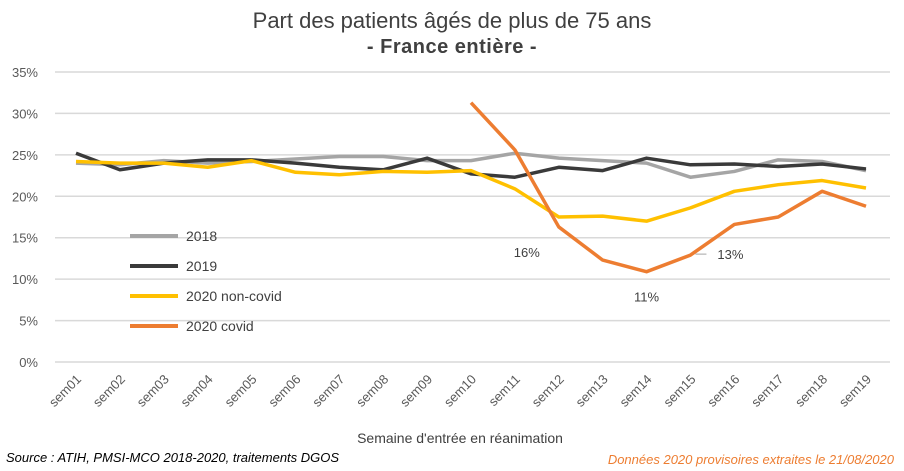 This screenshot has height=471, width=904. I want to click on y-tick-label: 30%, so click(25, 113).